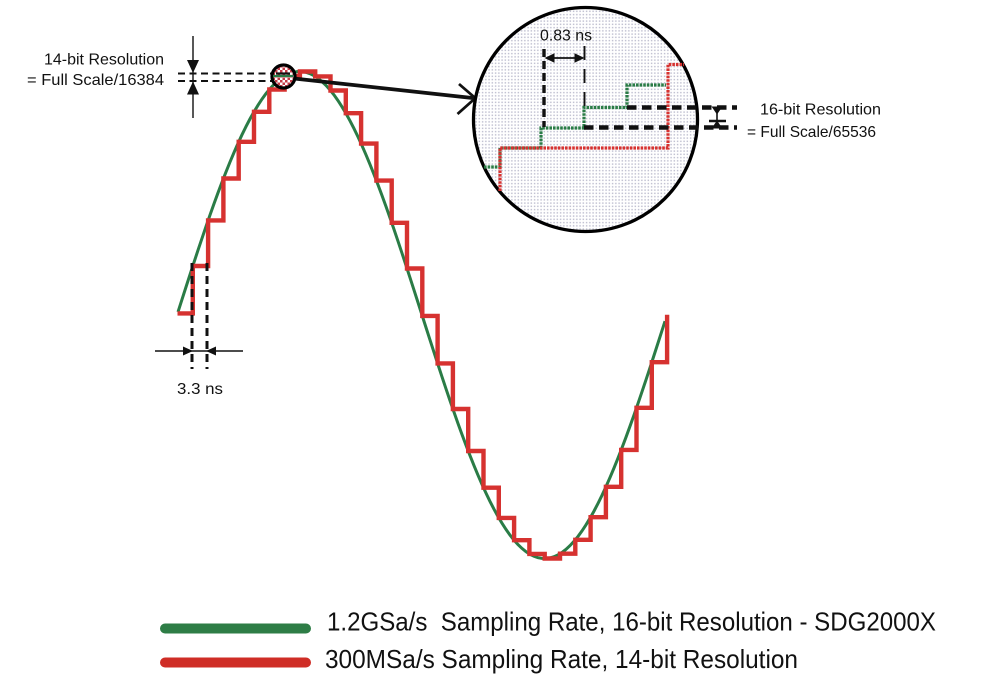  I want to click on svg-text: = Full Scale/16384, so click(95, 80).